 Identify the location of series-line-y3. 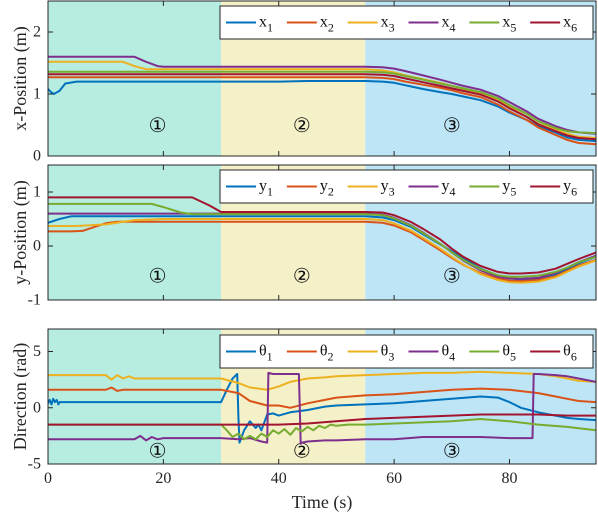
(322, 251).